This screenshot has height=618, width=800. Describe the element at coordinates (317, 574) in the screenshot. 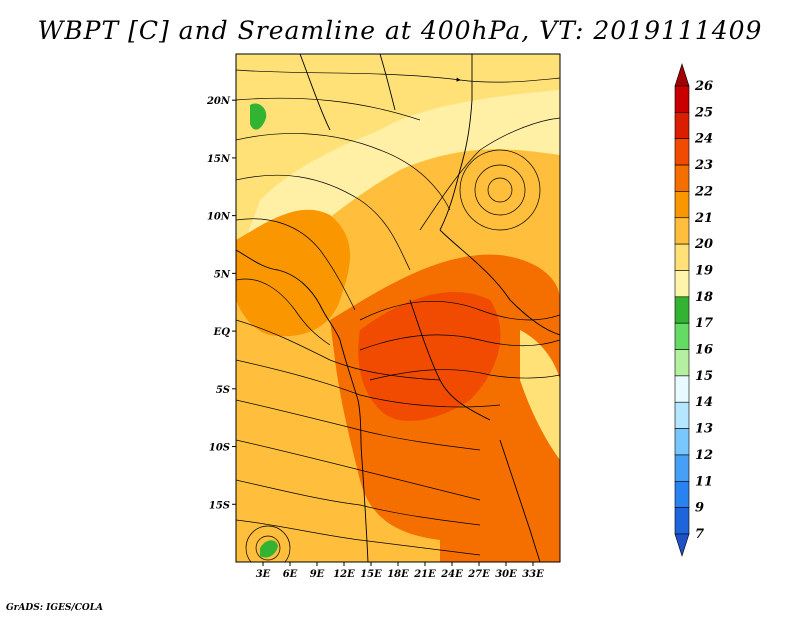

I see `lon-tick-label: 9E` at that location.